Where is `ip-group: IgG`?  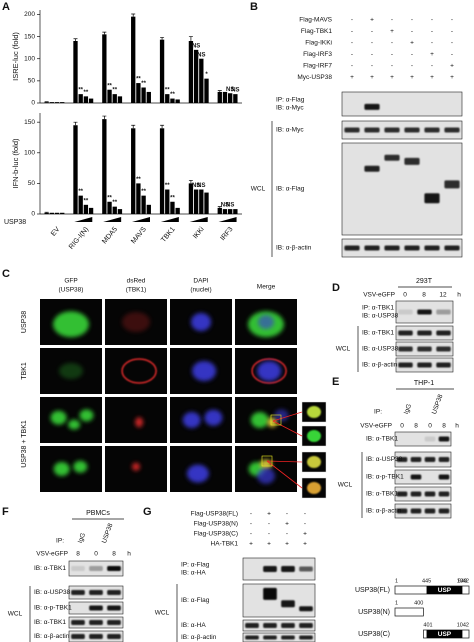
ip-group: IgG is located at coordinates (408, 409).